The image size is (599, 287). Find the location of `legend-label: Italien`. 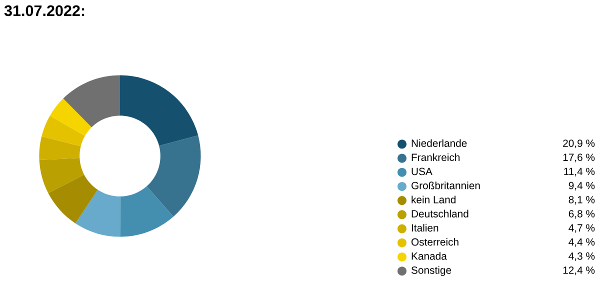

legend-label: Italien is located at coordinates (425, 228).